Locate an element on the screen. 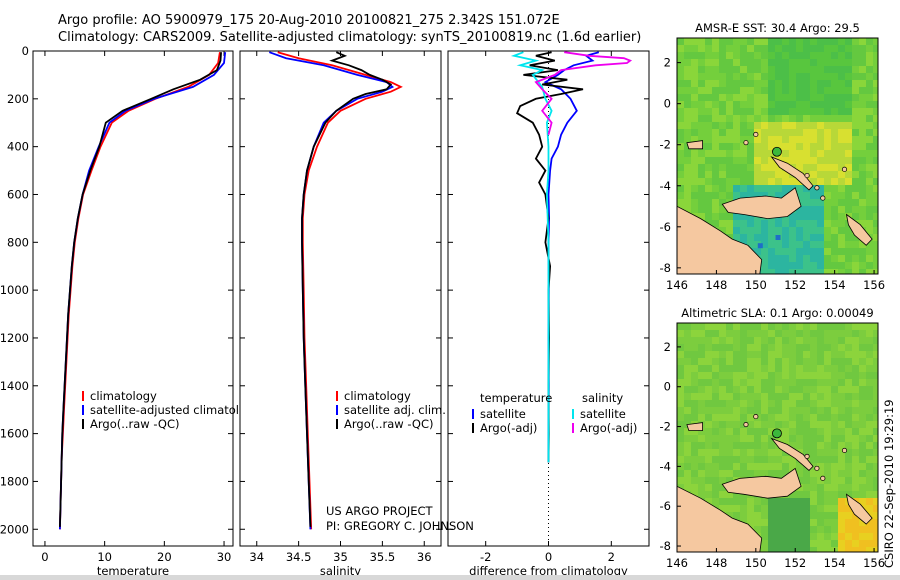 This screenshot has height=580, width=900. legend-label: climatology is located at coordinates (377, 396).